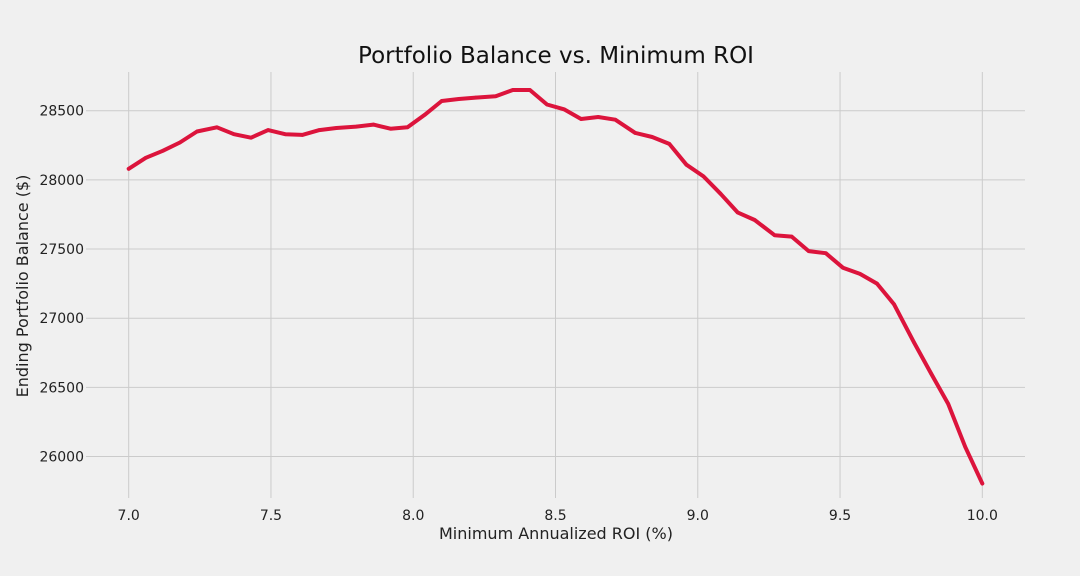 The image size is (1080, 576). Describe the element at coordinates (61, 181) in the screenshot. I see `y-tick-label: 28000` at that location.